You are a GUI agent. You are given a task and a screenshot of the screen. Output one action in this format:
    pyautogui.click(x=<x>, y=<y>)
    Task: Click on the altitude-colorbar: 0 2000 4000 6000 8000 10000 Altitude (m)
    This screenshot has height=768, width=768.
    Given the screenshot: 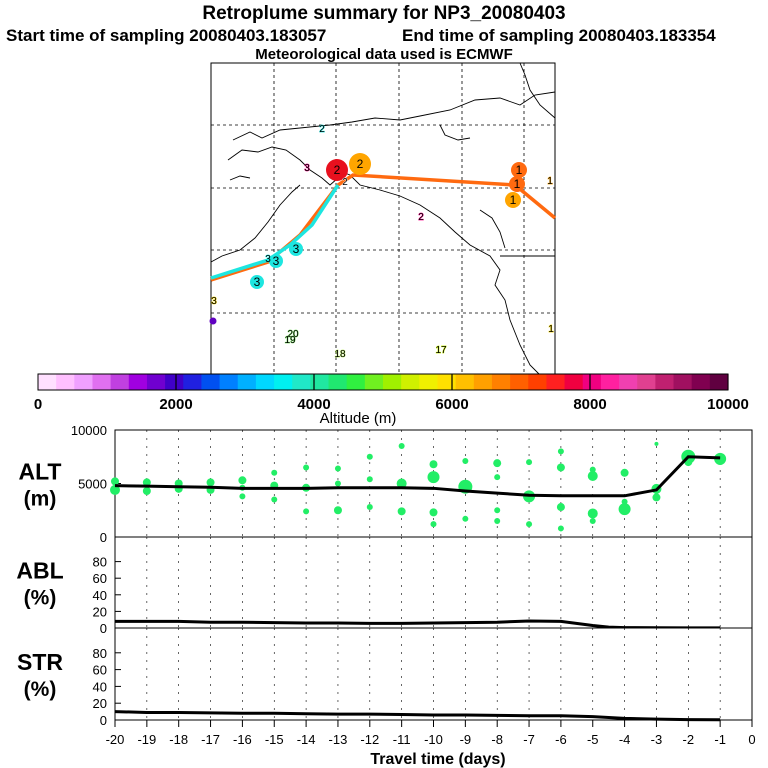 What is the action you would take?
    pyautogui.click(x=391, y=400)
    